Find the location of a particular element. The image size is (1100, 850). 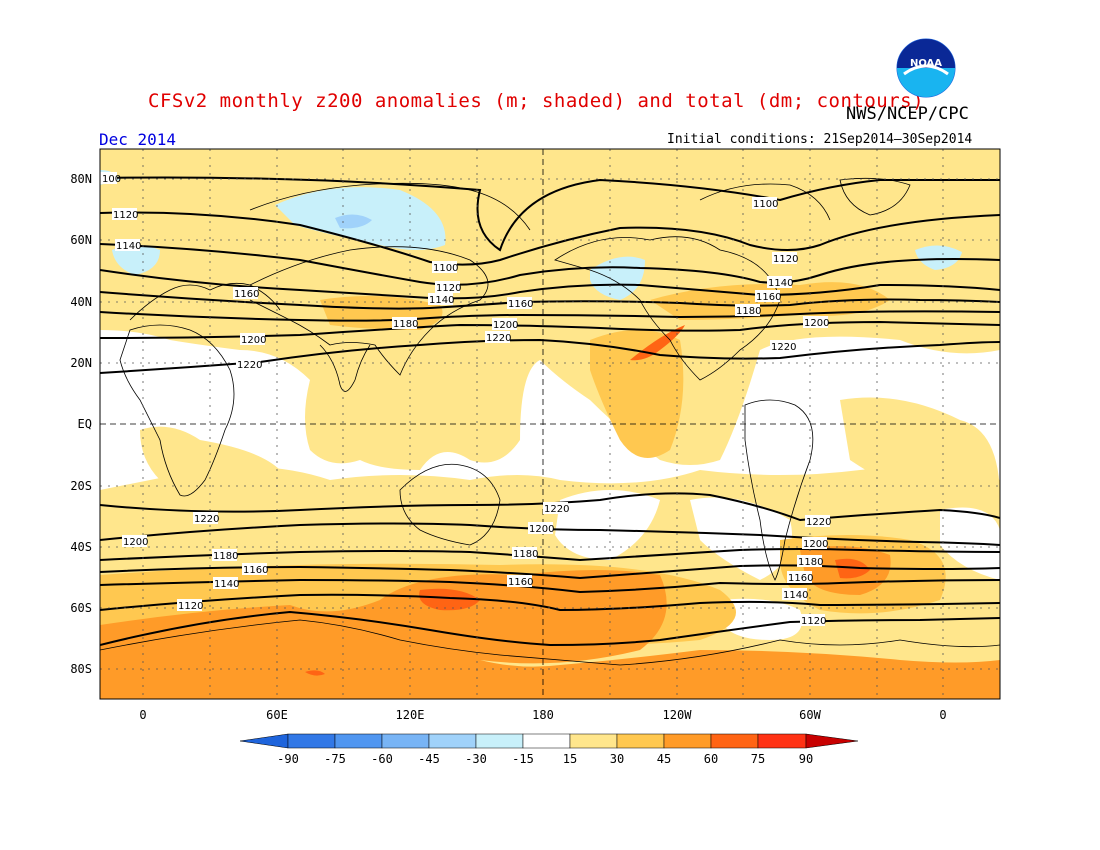

lon-label: 120E is located at coordinates (410, 715).